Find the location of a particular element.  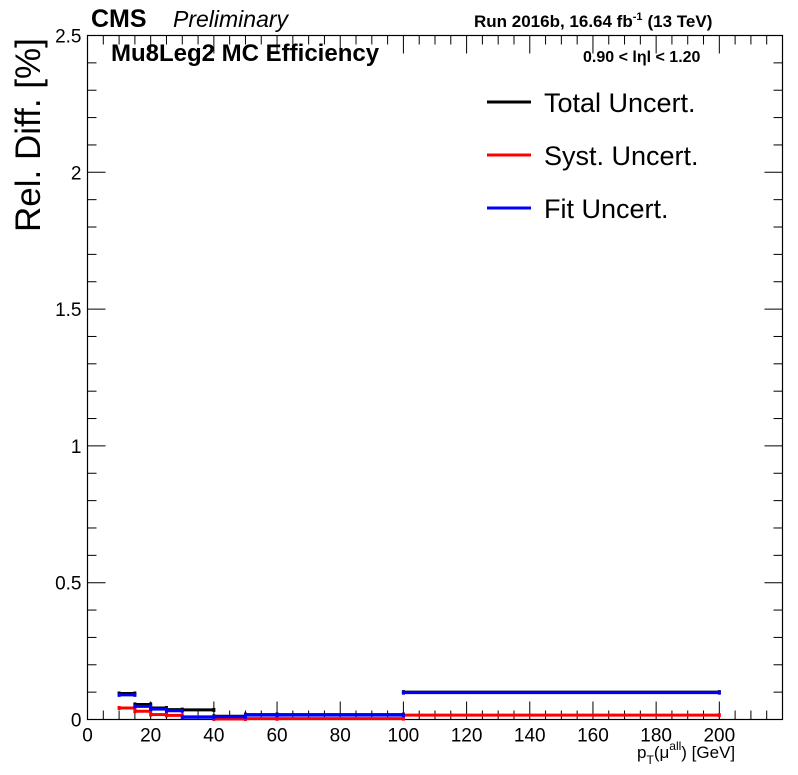

run-lumi-label: Run 2016b, 16.64 fb-1 (13 TeV) is located at coordinates (593, 21).